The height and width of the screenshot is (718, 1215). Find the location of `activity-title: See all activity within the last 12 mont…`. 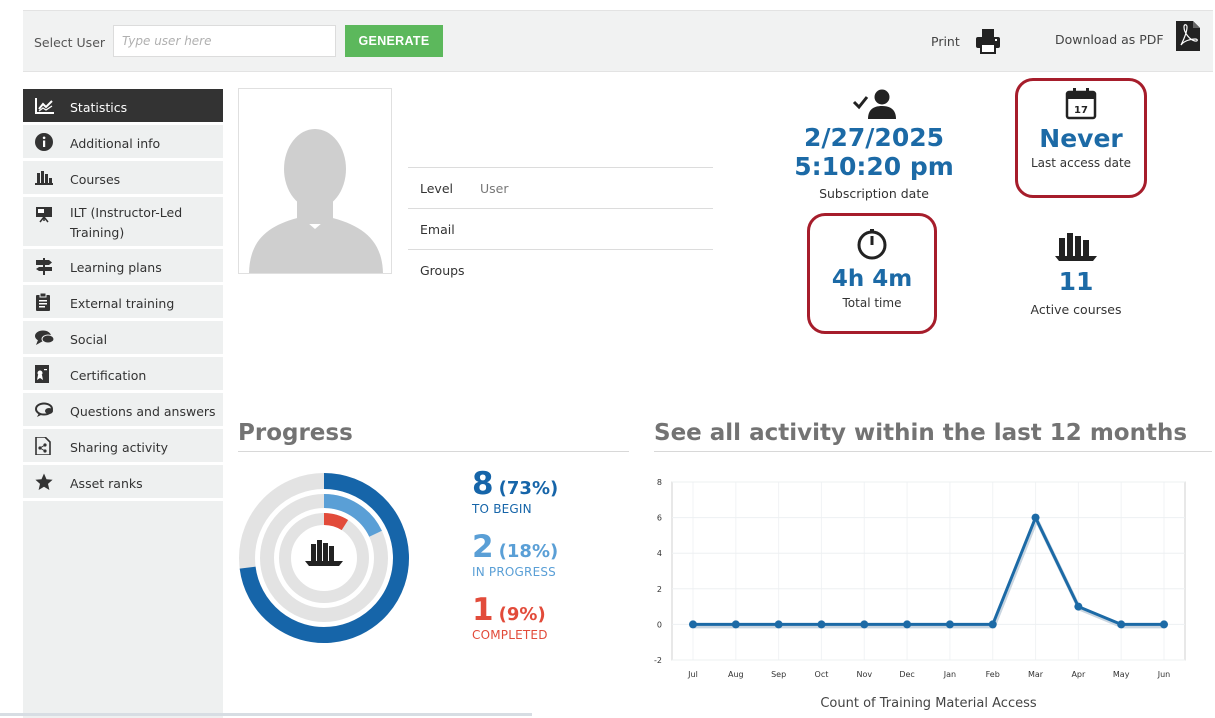

activity-title: See all activity within the last 12 mont… is located at coordinates (921, 433).